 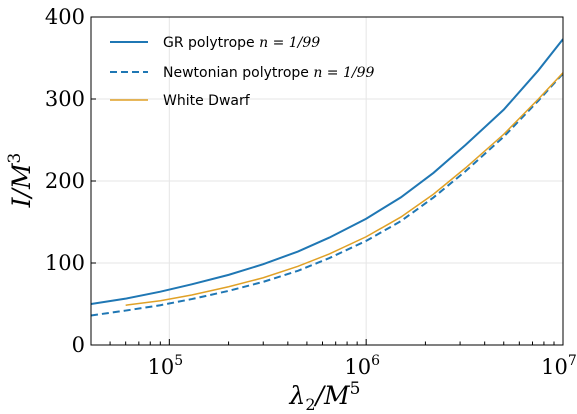 I want to click on legend-label-newtonian-polytrope: Newtonian polytrope n = 1/99, so click(x=269, y=73).